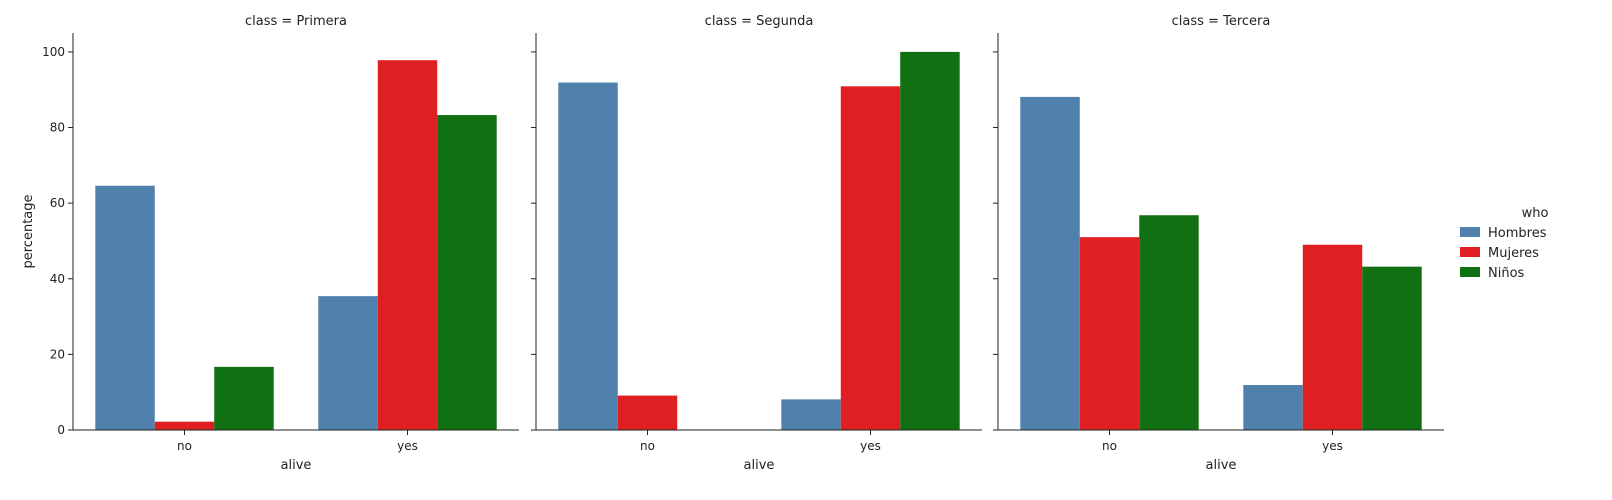 The height and width of the screenshot is (500, 1612). What do you see at coordinates (53, 52) in the screenshot?
I see `y-tick-label: 100` at bounding box center [53, 52].